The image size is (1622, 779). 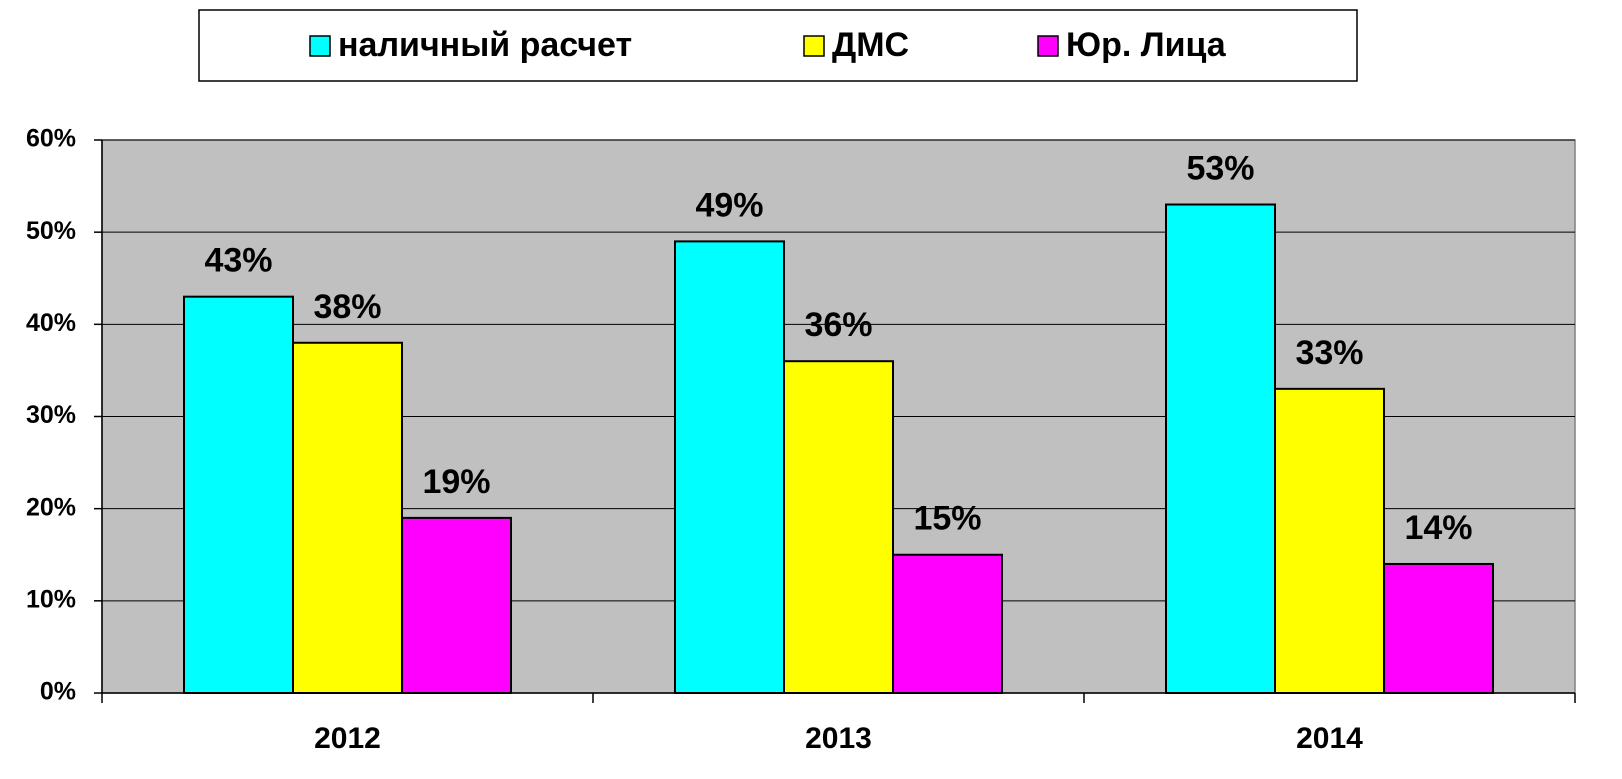 I want to click on value-label: 19%, so click(x=456, y=482).